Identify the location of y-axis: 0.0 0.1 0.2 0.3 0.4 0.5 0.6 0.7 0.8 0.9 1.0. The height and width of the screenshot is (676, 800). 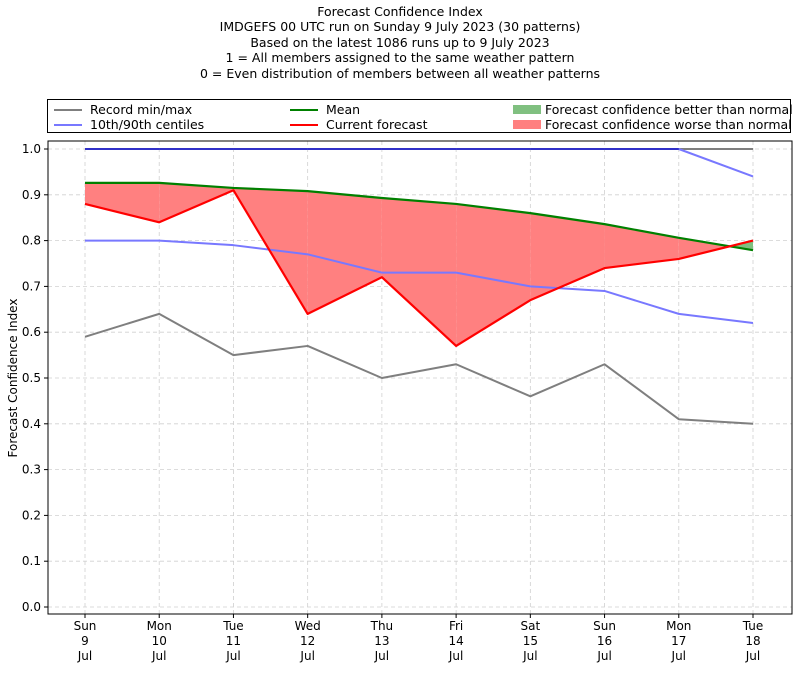
(35, 378).